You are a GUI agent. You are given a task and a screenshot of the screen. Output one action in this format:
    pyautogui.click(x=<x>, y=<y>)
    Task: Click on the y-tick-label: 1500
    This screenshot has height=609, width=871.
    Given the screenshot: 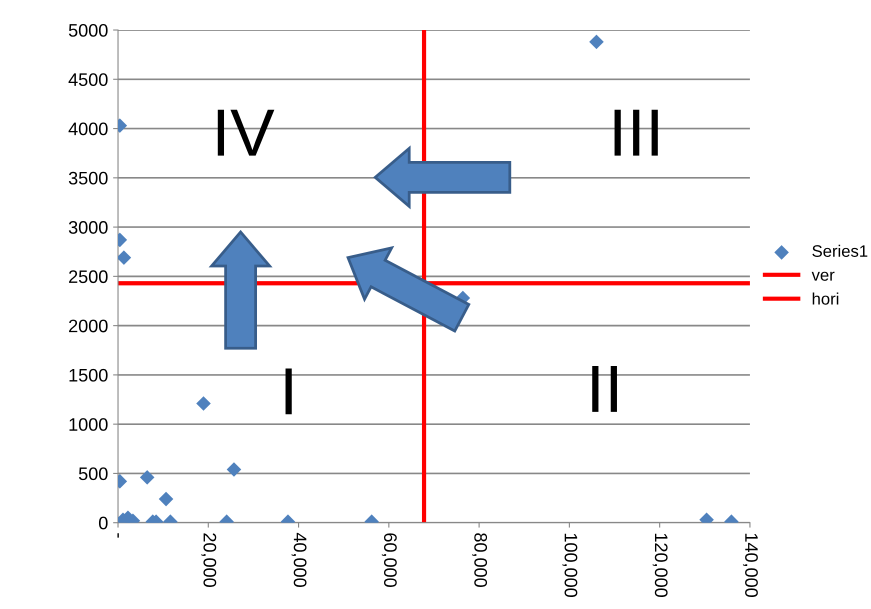 What is the action you would take?
    pyautogui.click(x=89, y=375)
    